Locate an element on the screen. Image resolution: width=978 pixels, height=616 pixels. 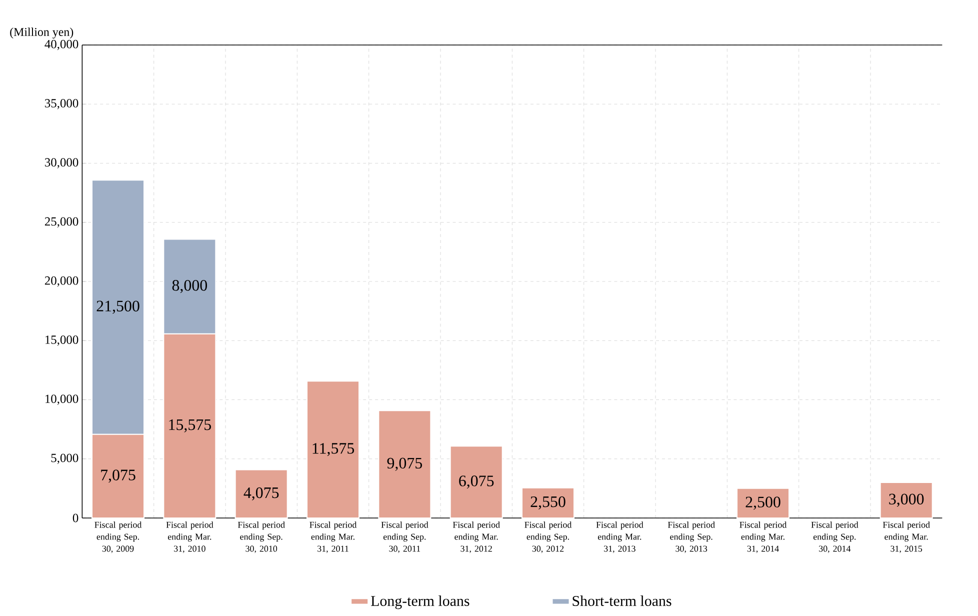
data-label: 3,000 is located at coordinates (906, 500).